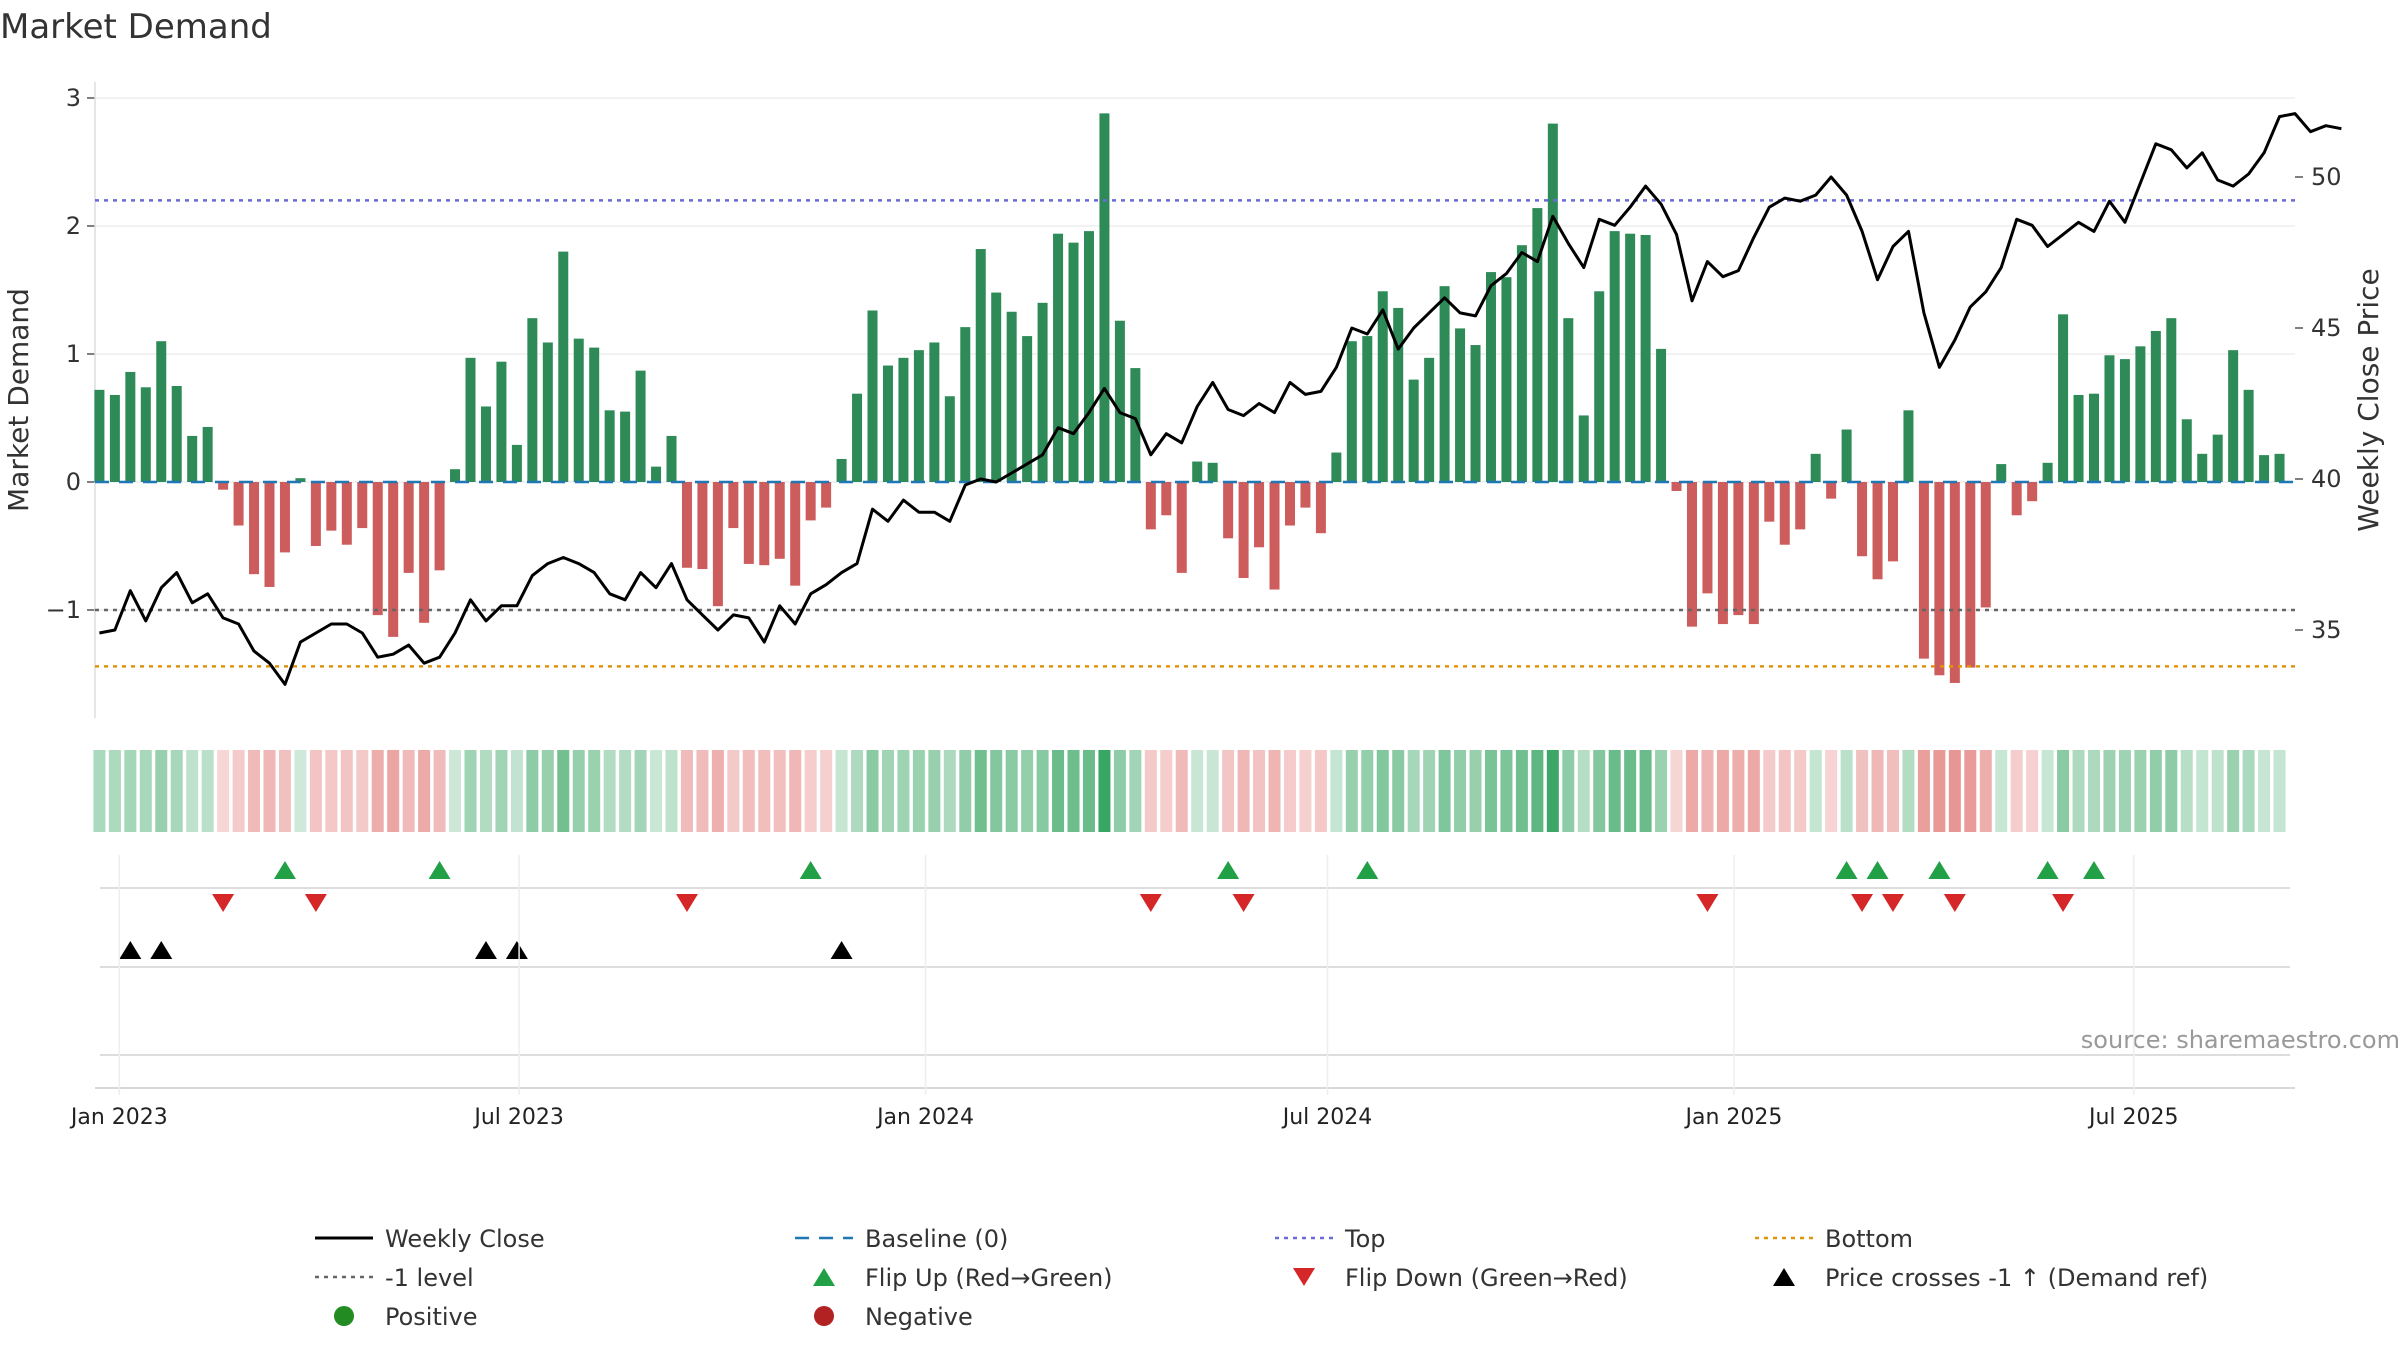  What do you see at coordinates (2326, 328) in the screenshot?
I see `y-right-tick-label: 45` at bounding box center [2326, 328].